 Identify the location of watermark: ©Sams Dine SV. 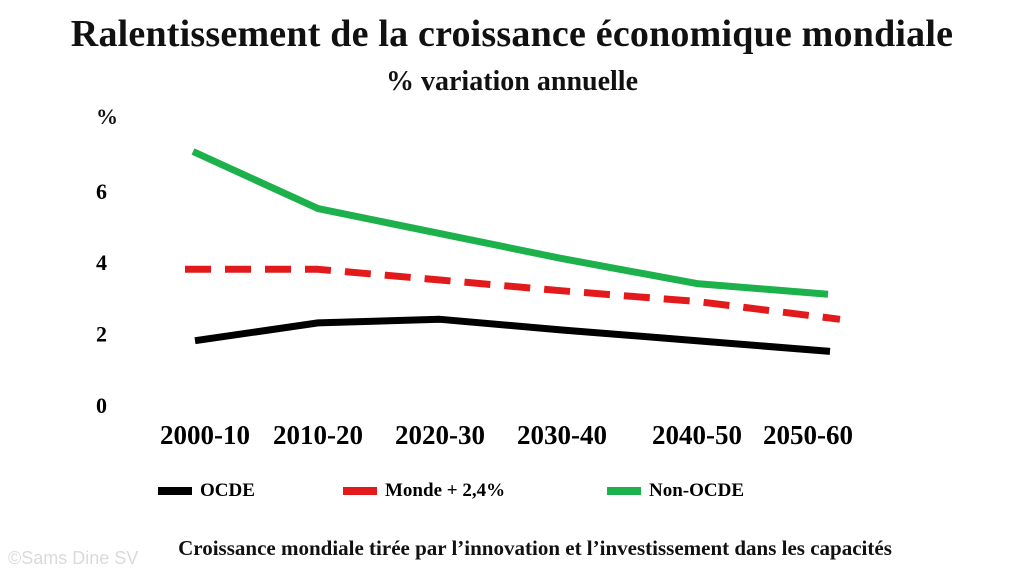
(73, 558).